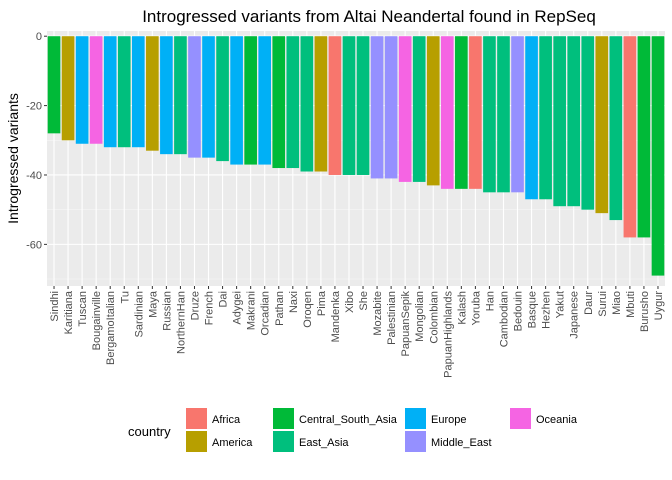  What do you see at coordinates (519, 311) in the screenshot?
I see `x-tick-label: Bedouin` at bounding box center [519, 311].